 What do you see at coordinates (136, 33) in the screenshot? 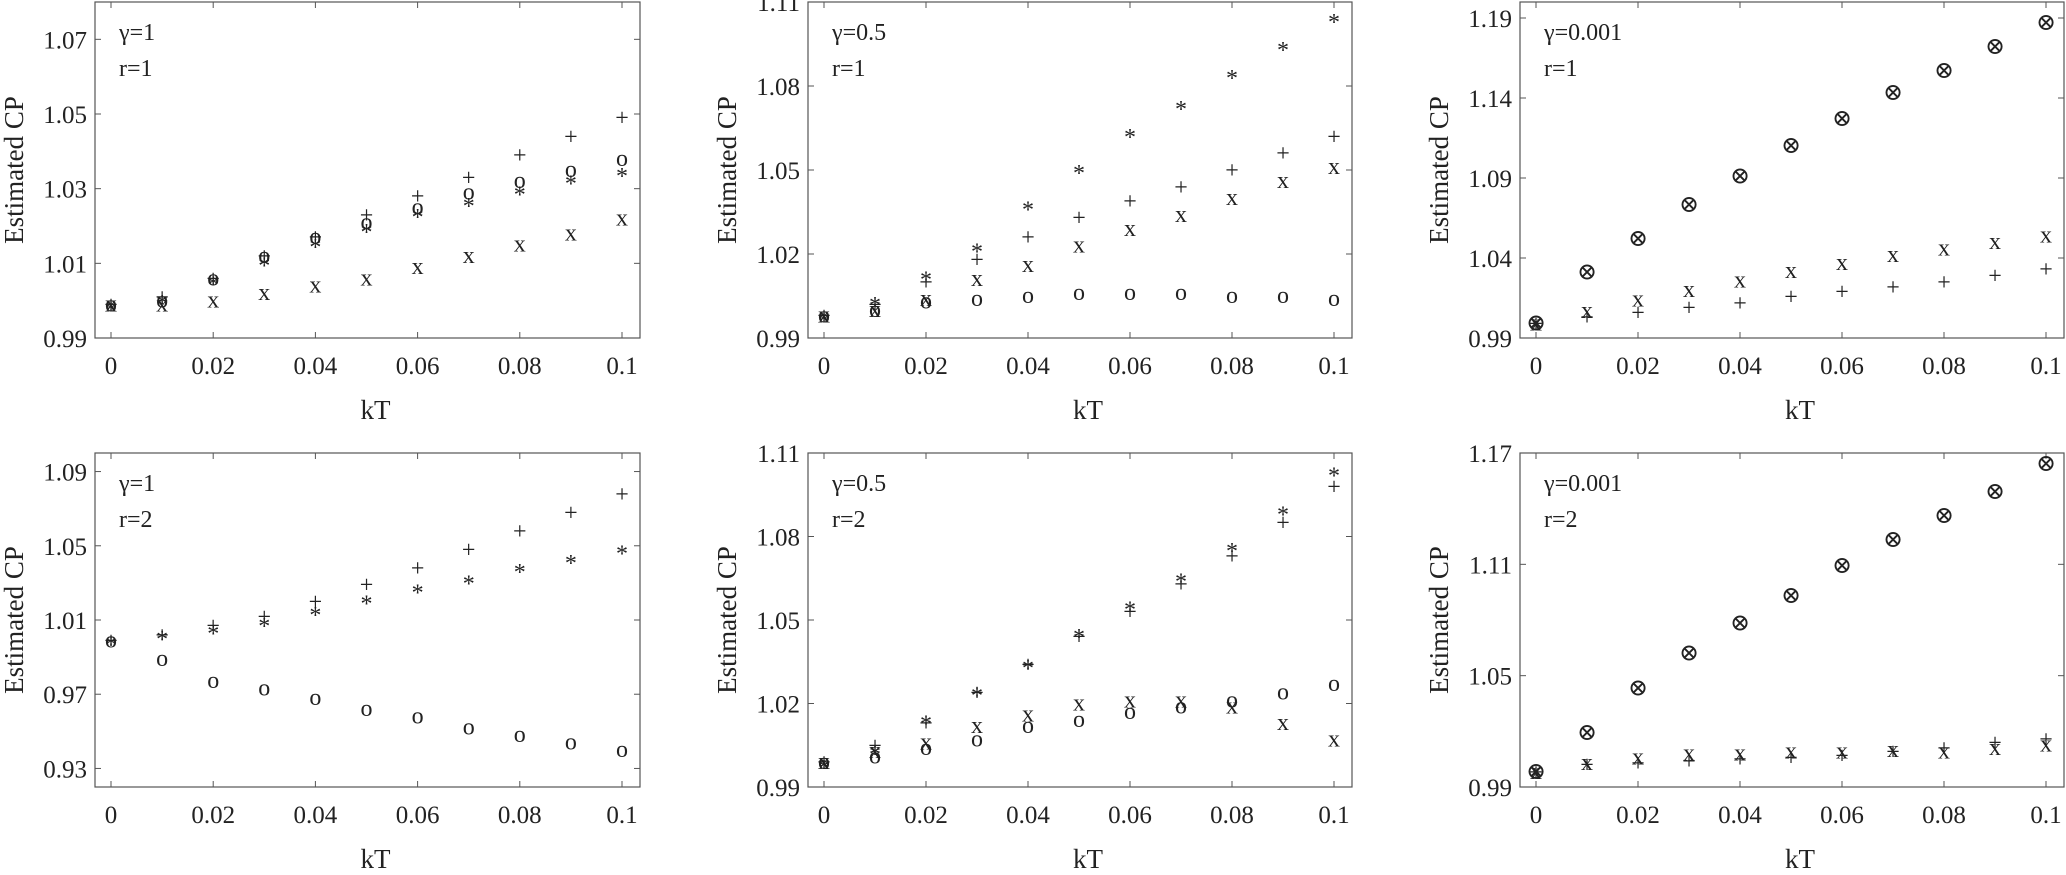
I see `gamma-annotation: γ=1` at bounding box center [136, 33].